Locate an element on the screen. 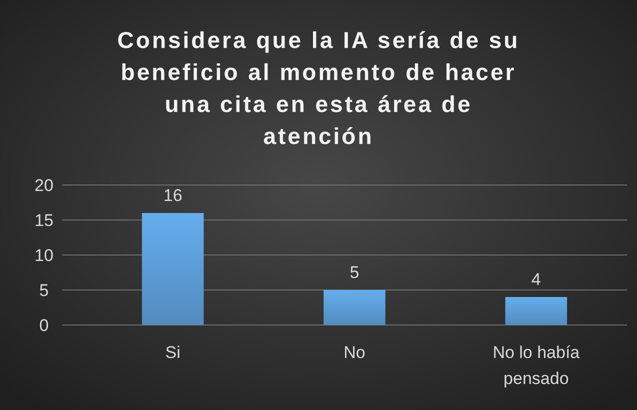 This screenshot has height=410, width=637. data-label: 16 is located at coordinates (172, 195).